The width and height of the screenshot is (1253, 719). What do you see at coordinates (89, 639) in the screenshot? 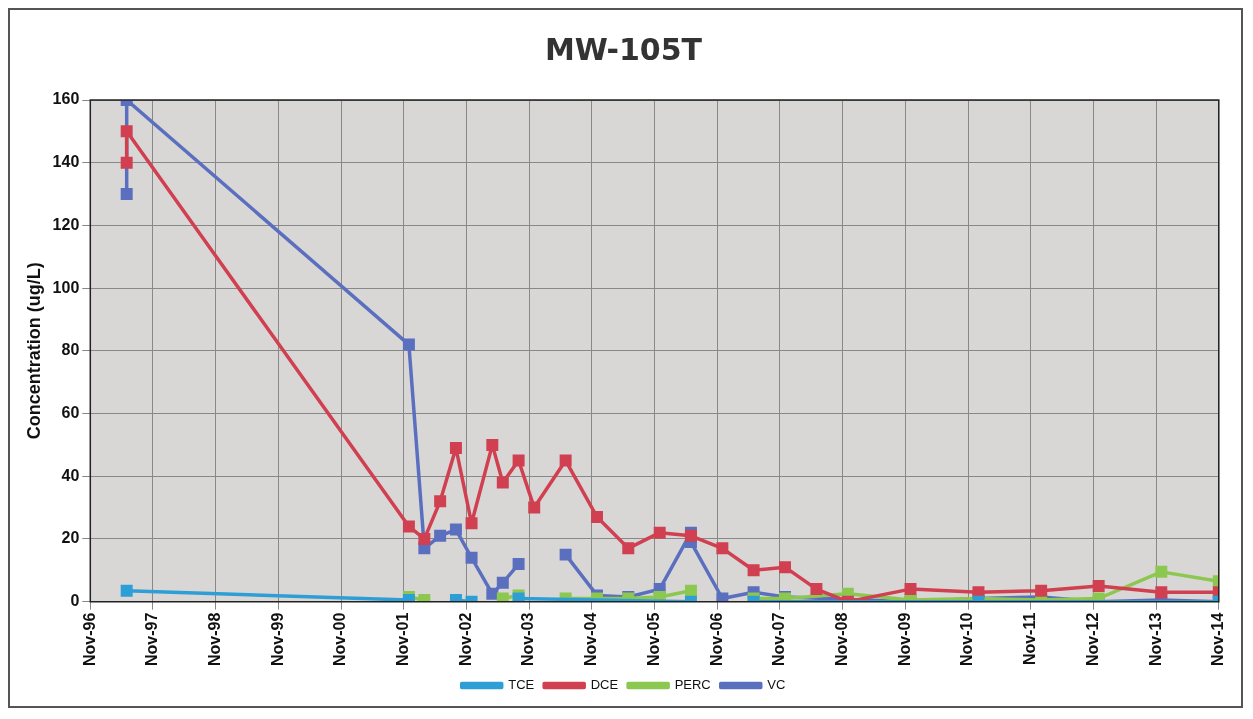
I see `x-tick-label: Nov-96` at bounding box center [89, 639].